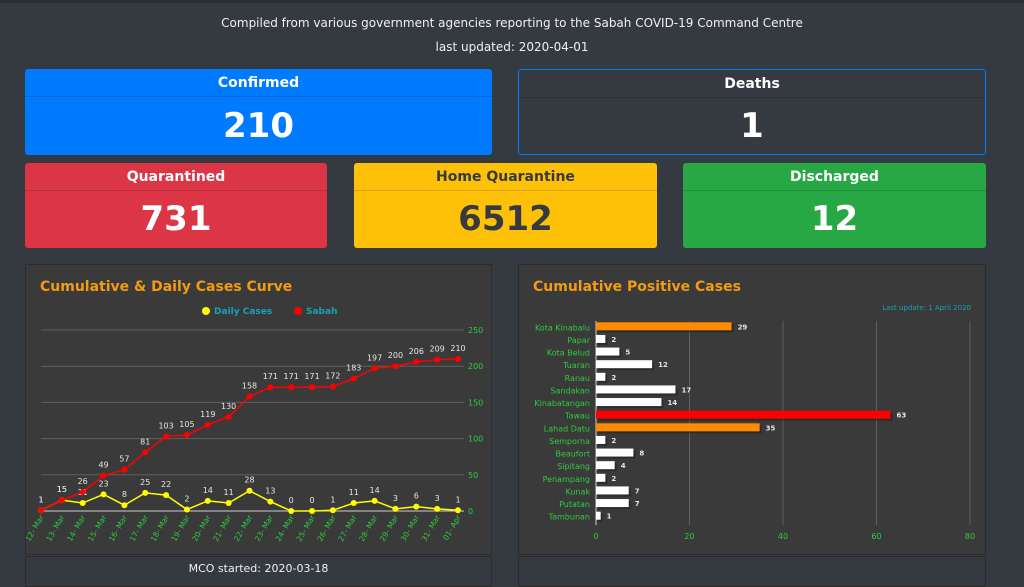 This screenshot has height=587, width=1024. What do you see at coordinates (475, 366) in the screenshot?
I see `y-tick-label: 200` at bounding box center [475, 366].